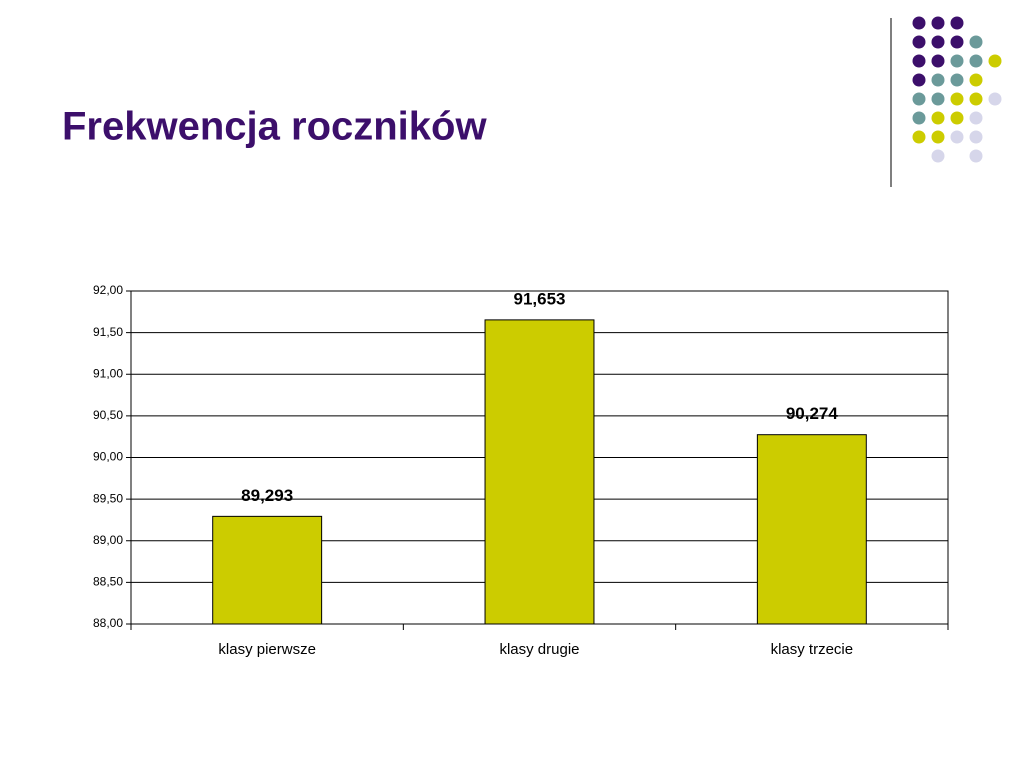  I want to click on x-tick-label: klasy drugie, so click(539, 649).